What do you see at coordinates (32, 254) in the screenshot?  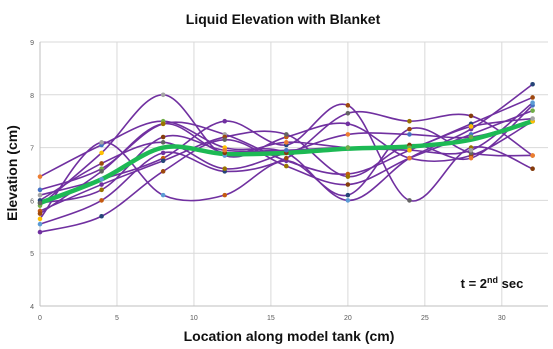 I see `y-tick-label: 5` at bounding box center [32, 254].